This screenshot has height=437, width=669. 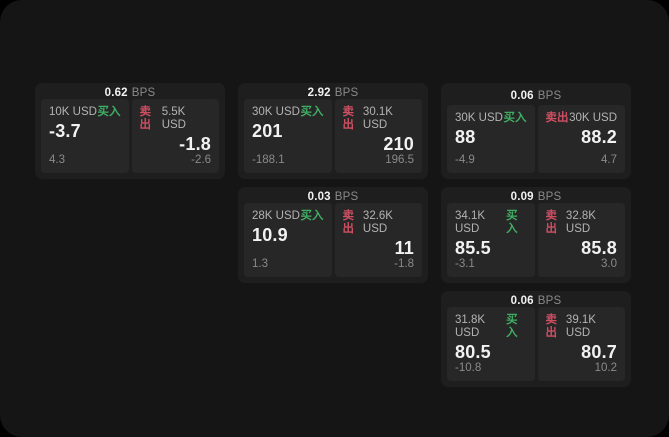 I want to click on spread-value: 2.92, so click(x=319, y=93).